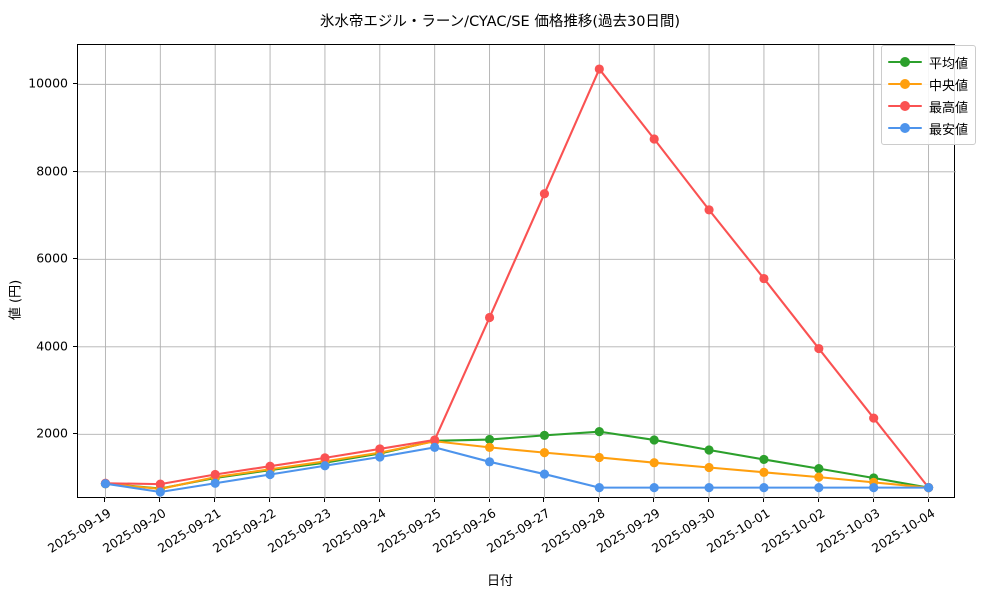 This screenshot has height=600, width=1000. Describe the element at coordinates (949, 64) in the screenshot. I see `legend-label: 平均値` at that location.